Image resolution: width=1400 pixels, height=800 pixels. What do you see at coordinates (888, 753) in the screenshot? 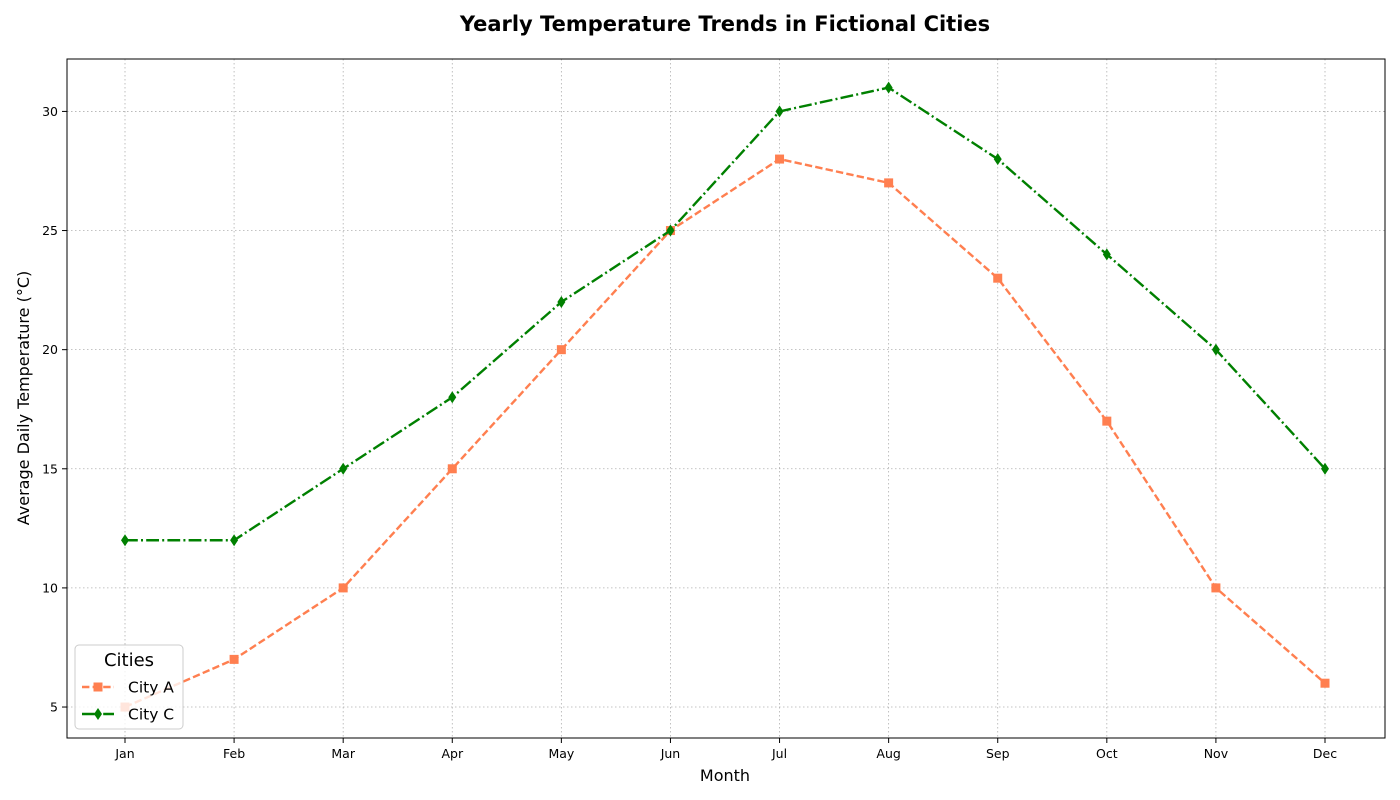
I see `x-tick-label: Aug` at bounding box center [888, 753].